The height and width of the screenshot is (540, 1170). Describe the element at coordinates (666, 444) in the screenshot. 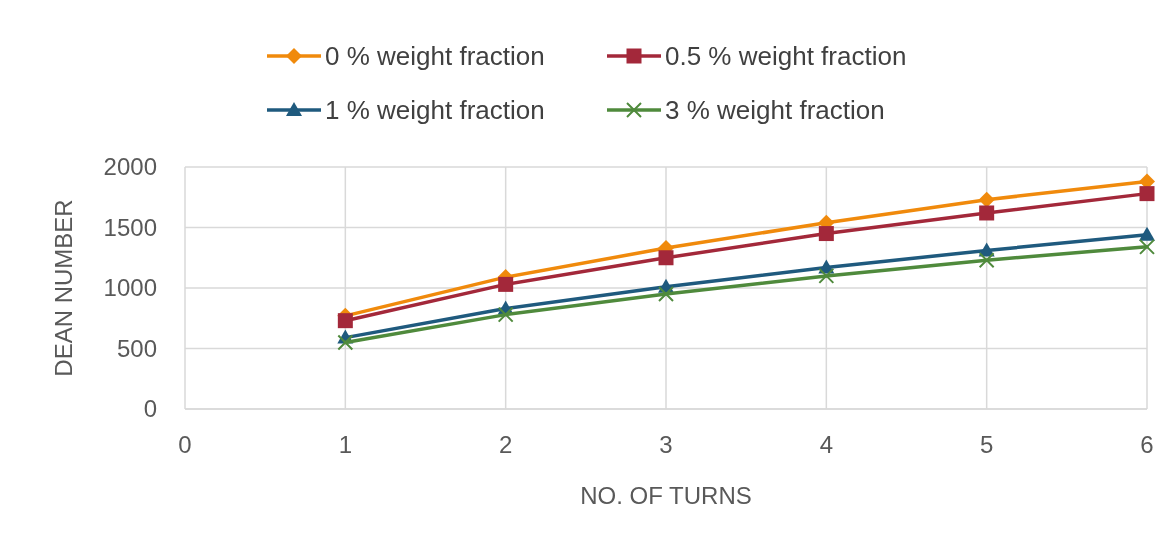

I see `x-tick-label: 3` at that location.